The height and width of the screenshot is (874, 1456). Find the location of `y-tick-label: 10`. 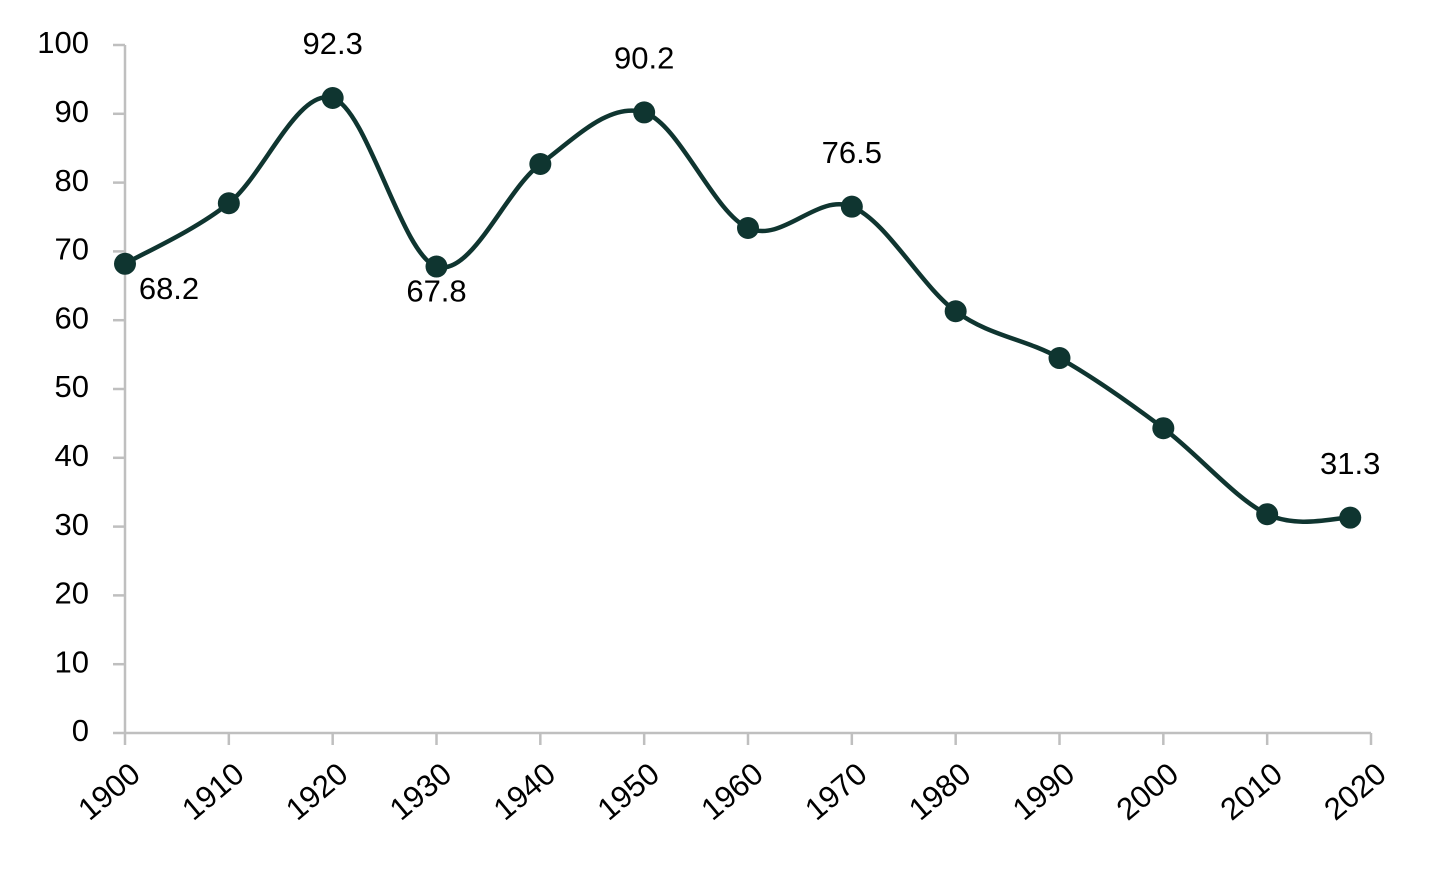

y-tick-label: 10 is located at coordinates (72, 661).